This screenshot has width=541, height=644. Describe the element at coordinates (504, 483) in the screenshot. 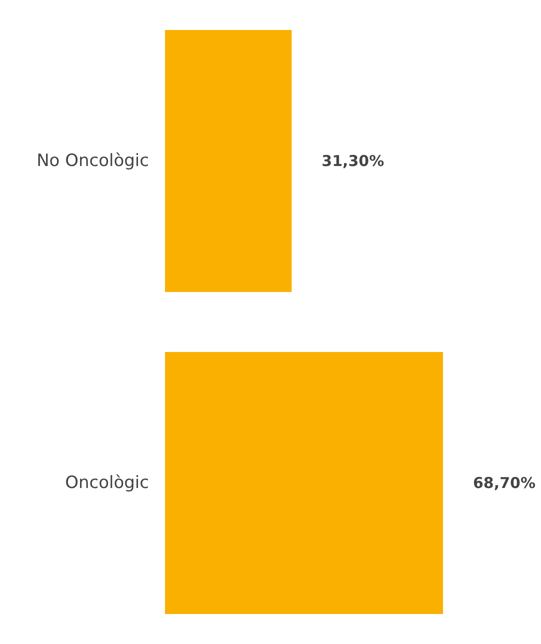

I see `data-label: 68,70%` at that location.